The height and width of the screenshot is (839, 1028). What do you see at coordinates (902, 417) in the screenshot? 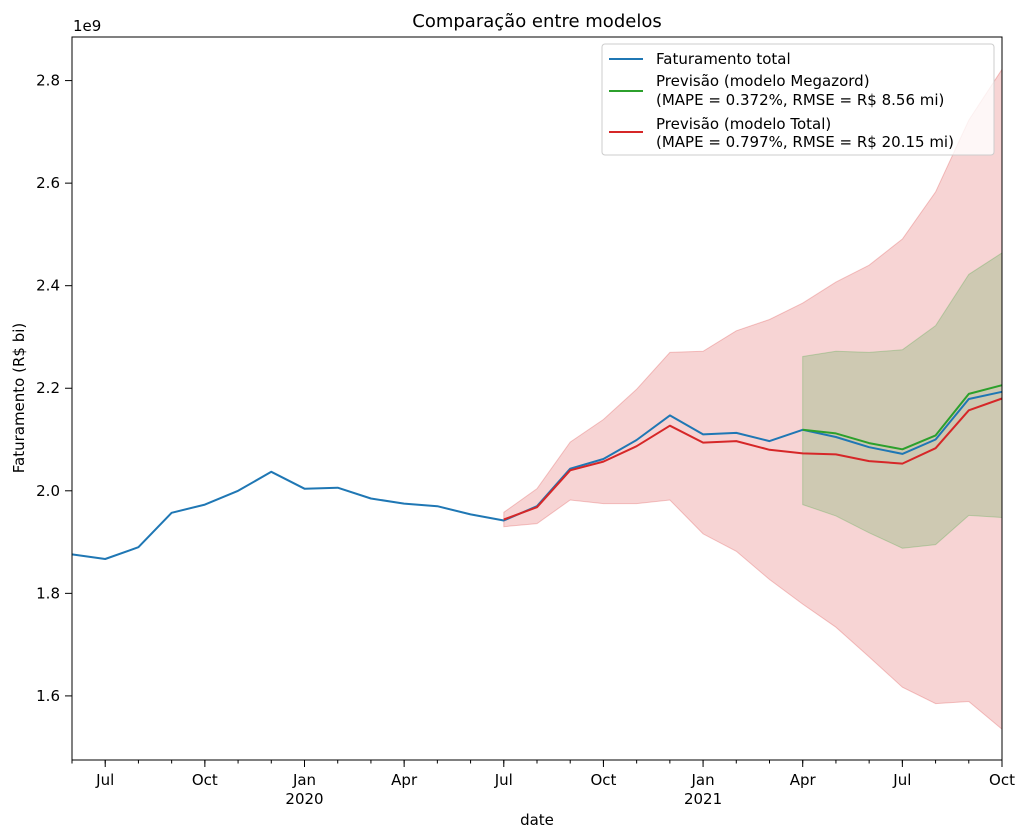
I see `line-previsao-megazord` at bounding box center [902, 417].